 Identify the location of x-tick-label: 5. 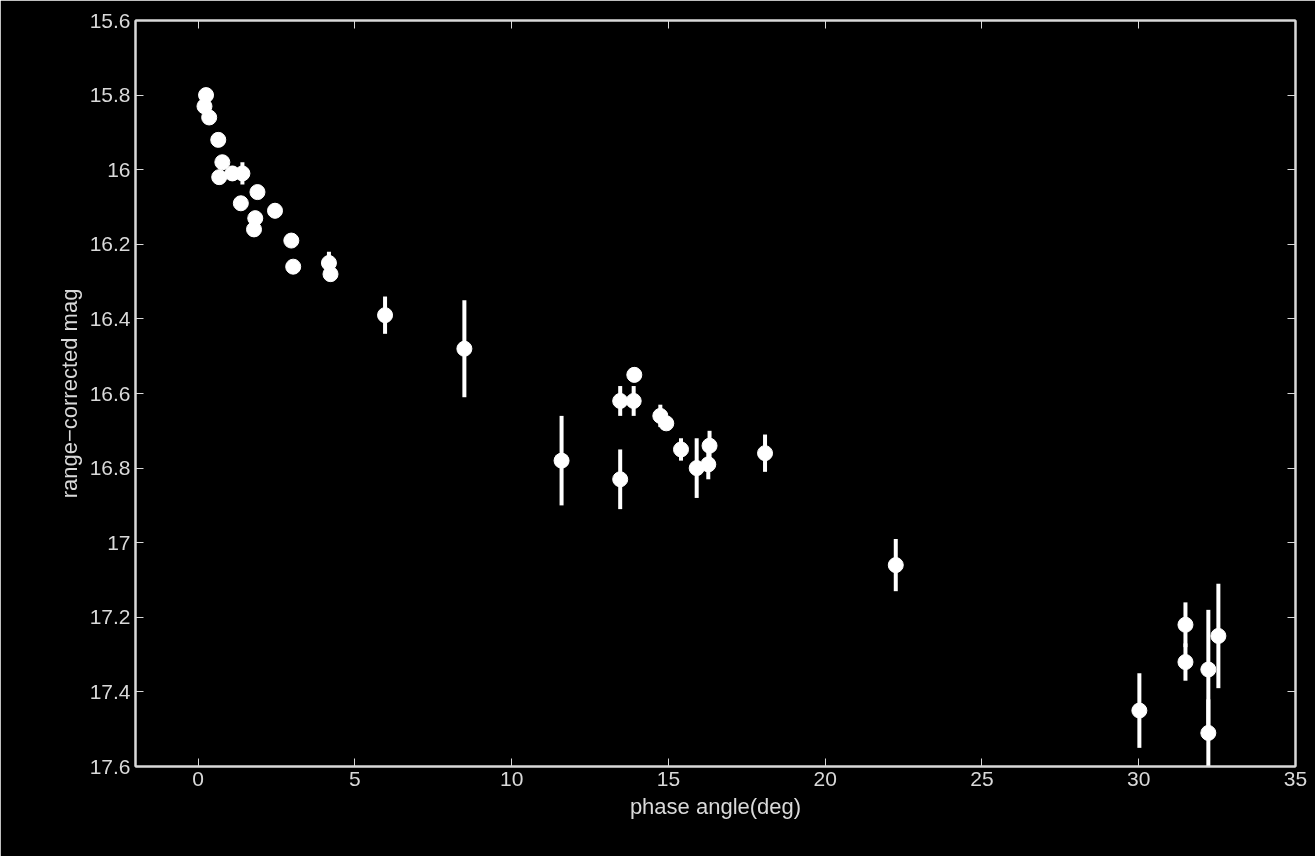
(355, 778).